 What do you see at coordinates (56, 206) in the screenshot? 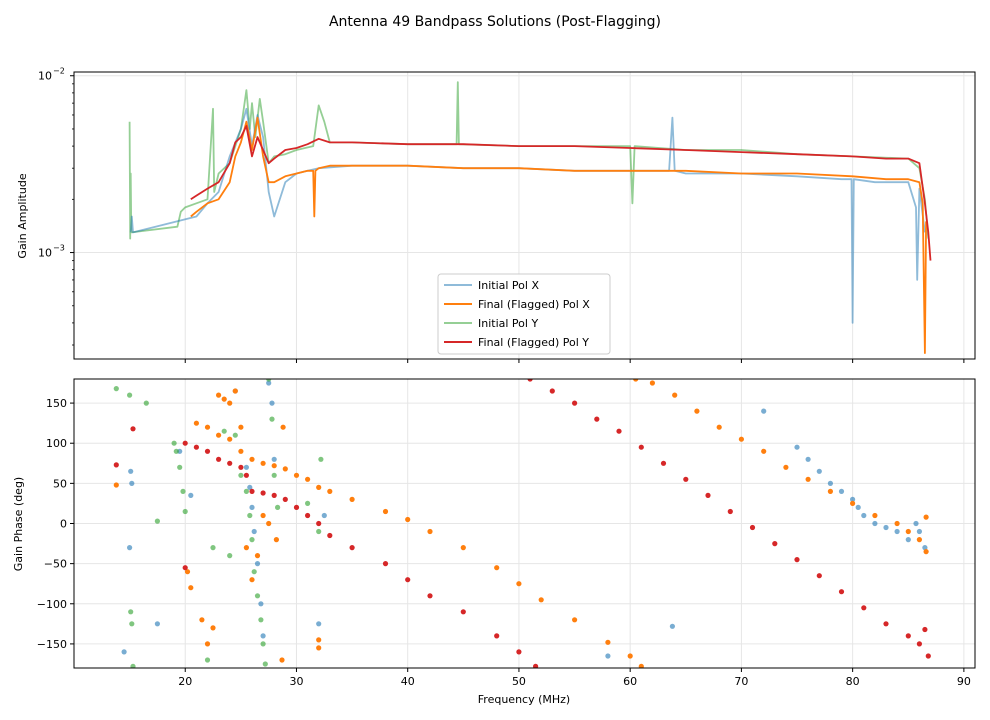
I see `amplitude-y-ticks: 10−210−3` at bounding box center [56, 206].